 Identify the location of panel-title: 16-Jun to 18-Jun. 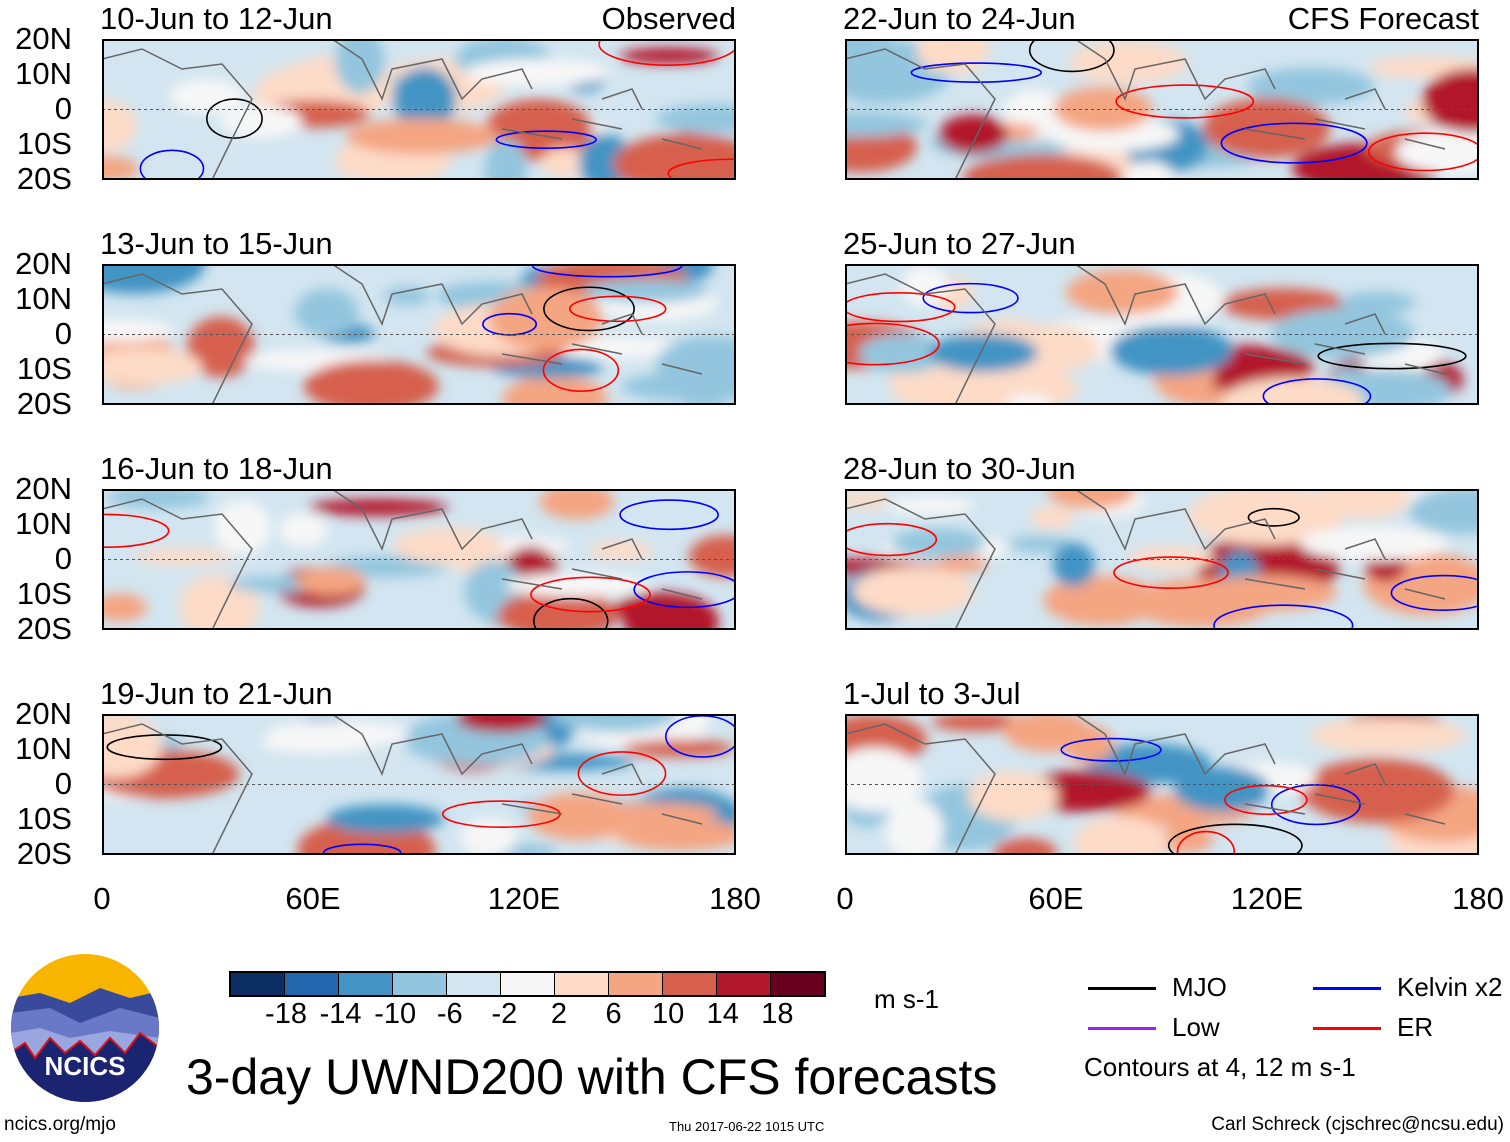
(216, 468).